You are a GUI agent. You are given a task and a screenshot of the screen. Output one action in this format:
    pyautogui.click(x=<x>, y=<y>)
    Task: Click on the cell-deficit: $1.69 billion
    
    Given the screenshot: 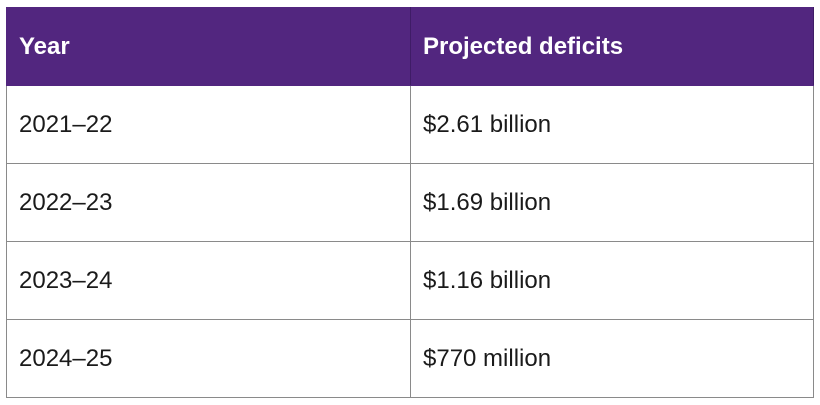 What is the action you would take?
    pyautogui.click(x=612, y=202)
    